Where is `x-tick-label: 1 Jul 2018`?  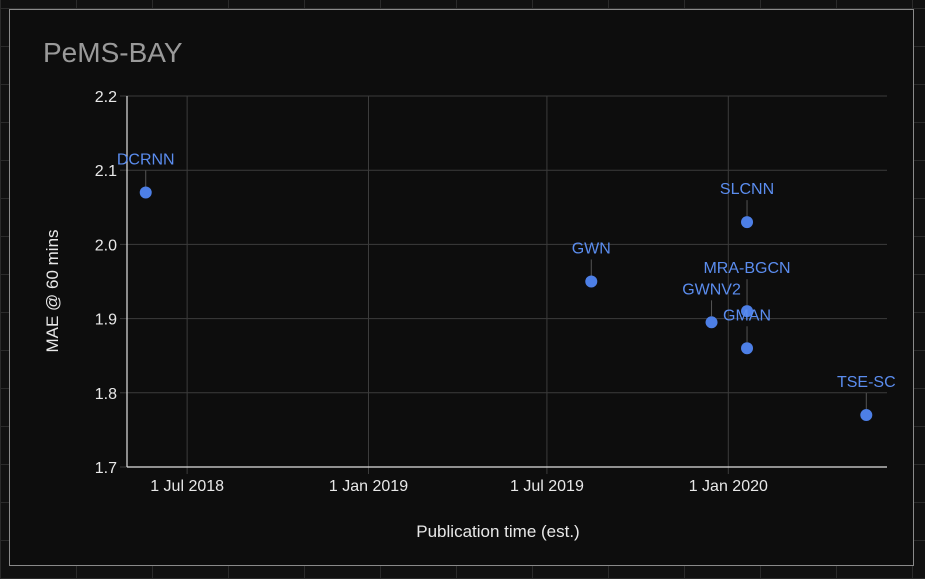 x-tick-label: 1 Jul 2018 is located at coordinates (187, 486).